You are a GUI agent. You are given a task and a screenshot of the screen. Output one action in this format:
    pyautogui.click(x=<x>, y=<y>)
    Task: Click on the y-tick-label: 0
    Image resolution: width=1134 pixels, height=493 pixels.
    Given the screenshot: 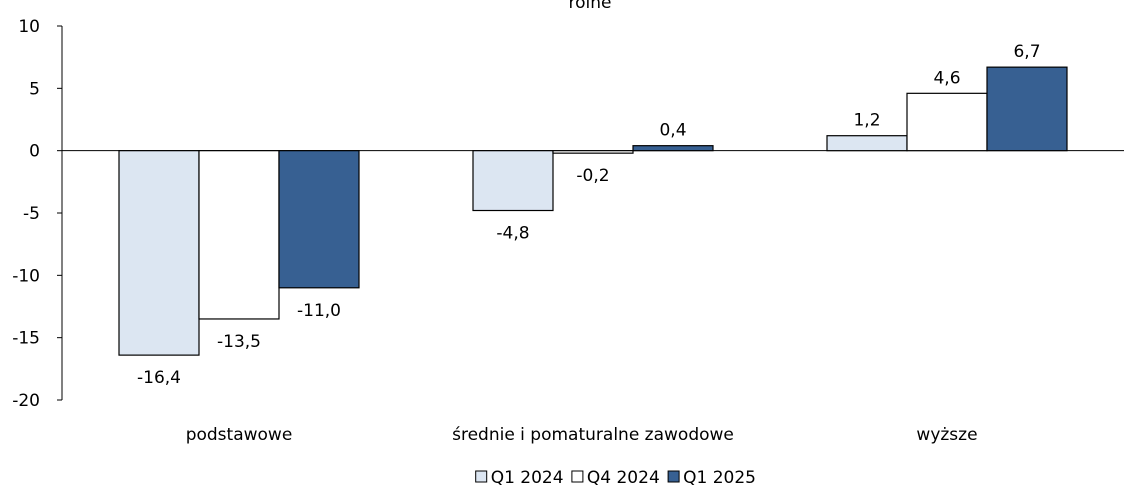 What is the action you would take?
    pyautogui.click(x=34, y=152)
    